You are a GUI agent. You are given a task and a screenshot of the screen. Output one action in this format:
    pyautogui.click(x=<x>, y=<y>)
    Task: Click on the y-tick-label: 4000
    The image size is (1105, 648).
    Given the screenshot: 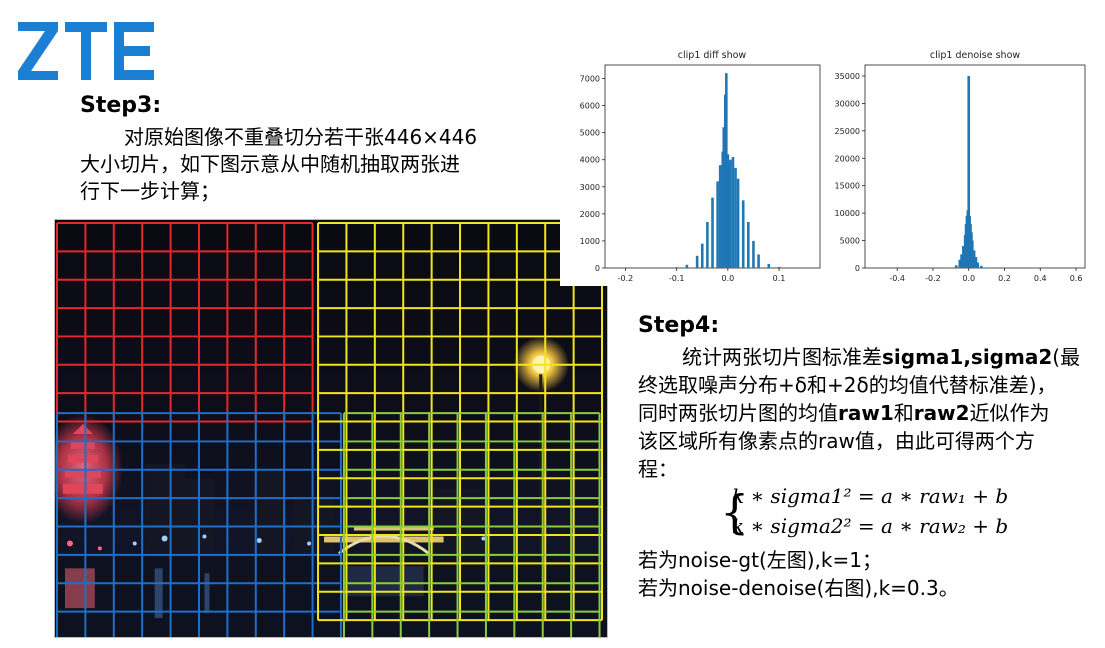 What is the action you would take?
    pyautogui.click(x=590, y=160)
    